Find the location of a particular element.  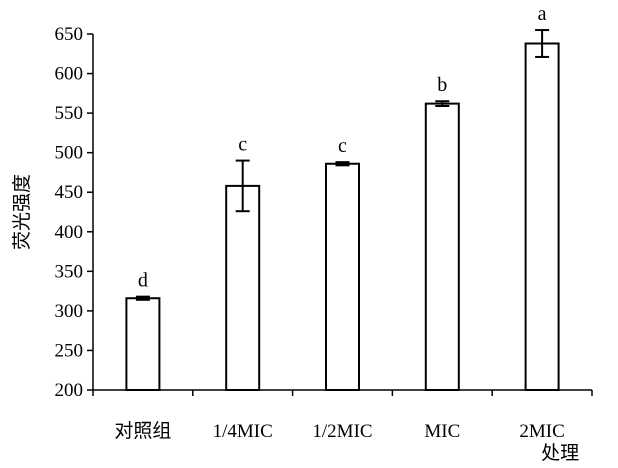

y-tick-label: 600 is located at coordinates (69, 74).